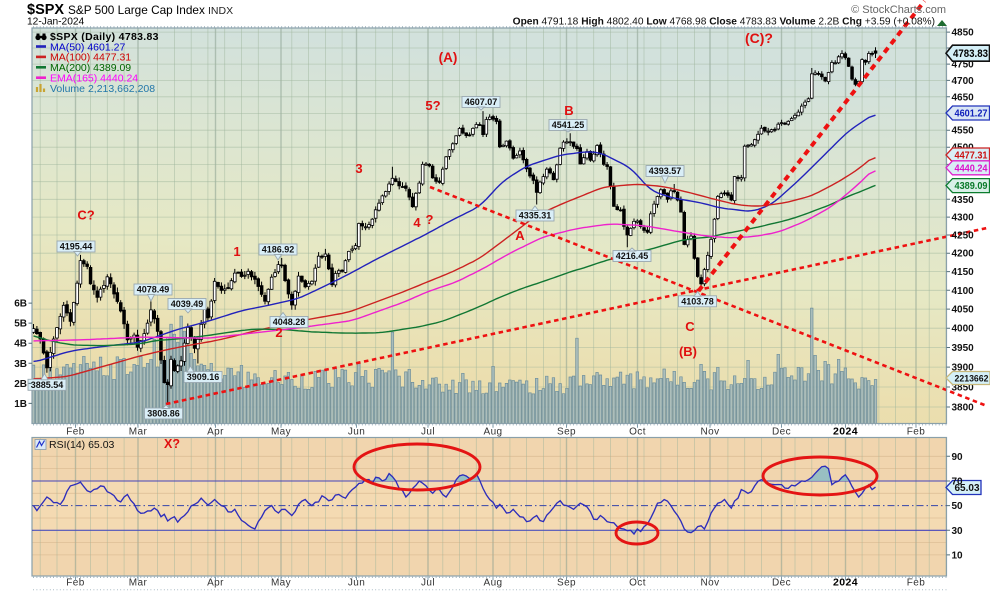 Image resolution: width=990 pixels, height=591 pixels. What do you see at coordinates (568, 125) in the screenshot?
I see `svg-text: 4541.25` at bounding box center [568, 125].